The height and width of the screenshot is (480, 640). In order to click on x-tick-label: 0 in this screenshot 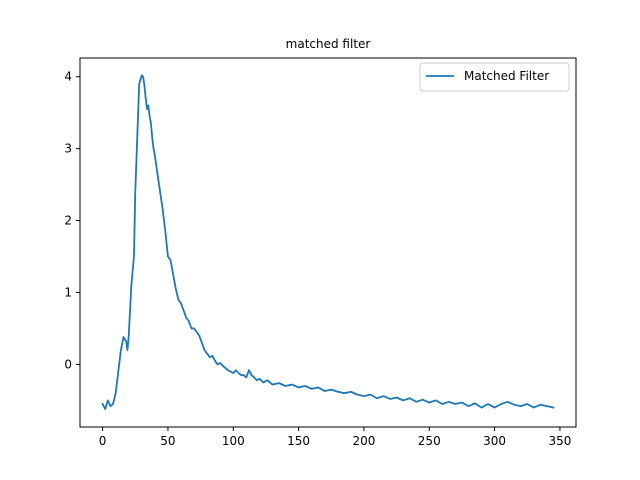, I will do `click(103, 441)`.